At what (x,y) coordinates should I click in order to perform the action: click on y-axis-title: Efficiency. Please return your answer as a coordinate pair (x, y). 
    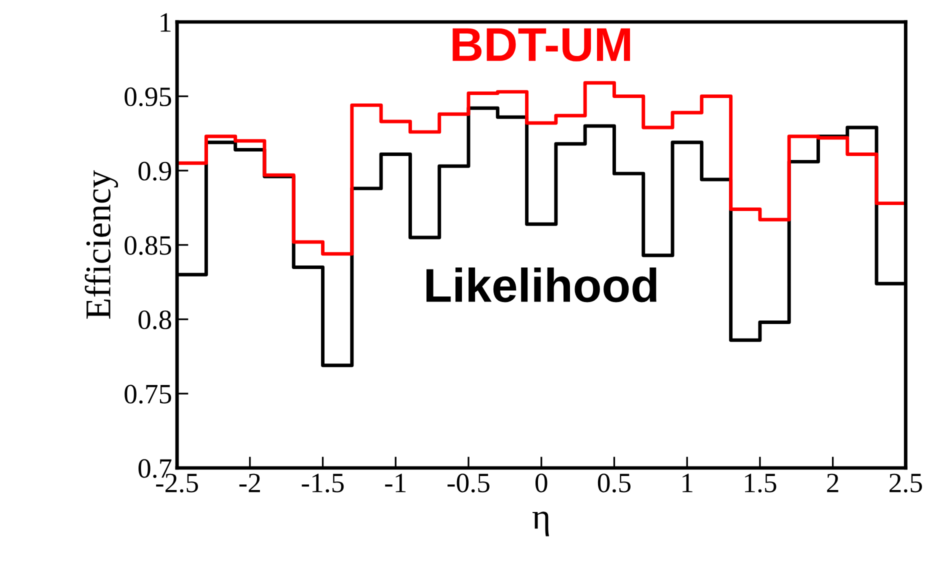
    Looking at the image, I should click on (101, 244).